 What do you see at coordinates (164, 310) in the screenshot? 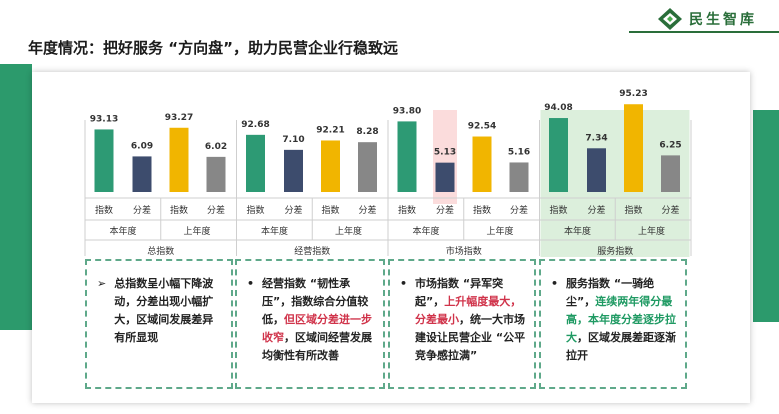
I see `note-text: 总指数呈小幅下降波动，分差出现小幅扩大，区域间发展差异有所显现` at bounding box center [164, 310].